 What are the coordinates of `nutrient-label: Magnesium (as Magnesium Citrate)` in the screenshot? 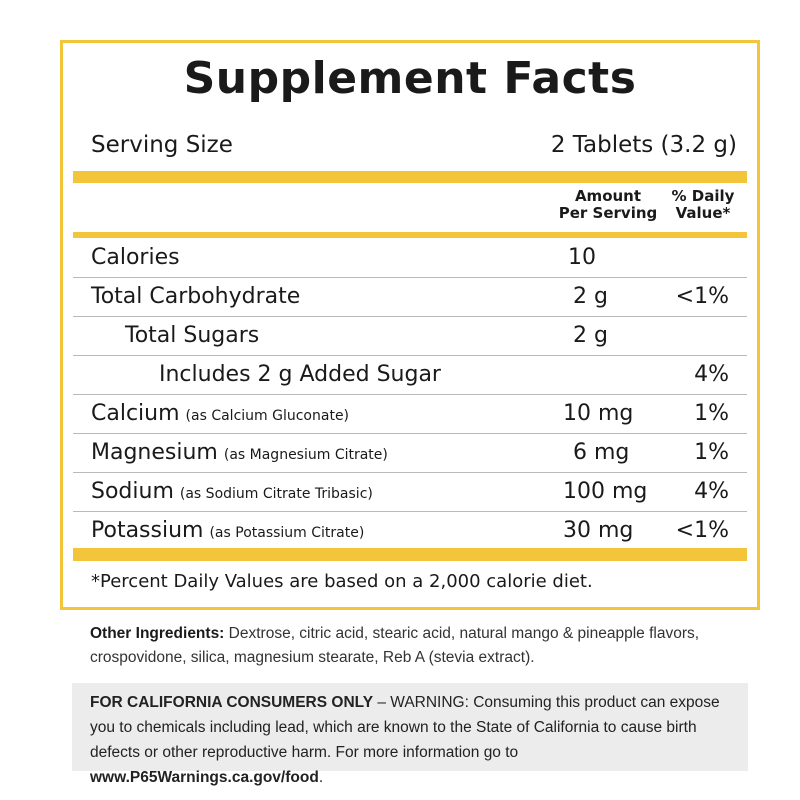 It's located at (239, 453).